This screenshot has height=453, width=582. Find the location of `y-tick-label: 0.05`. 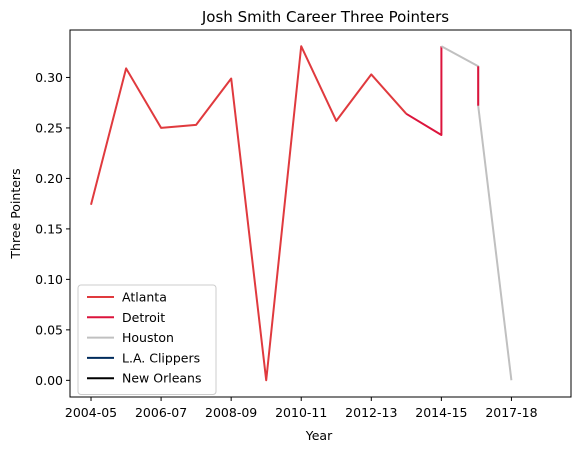

y-tick-label: 0.05 is located at coordinates (49, 329).